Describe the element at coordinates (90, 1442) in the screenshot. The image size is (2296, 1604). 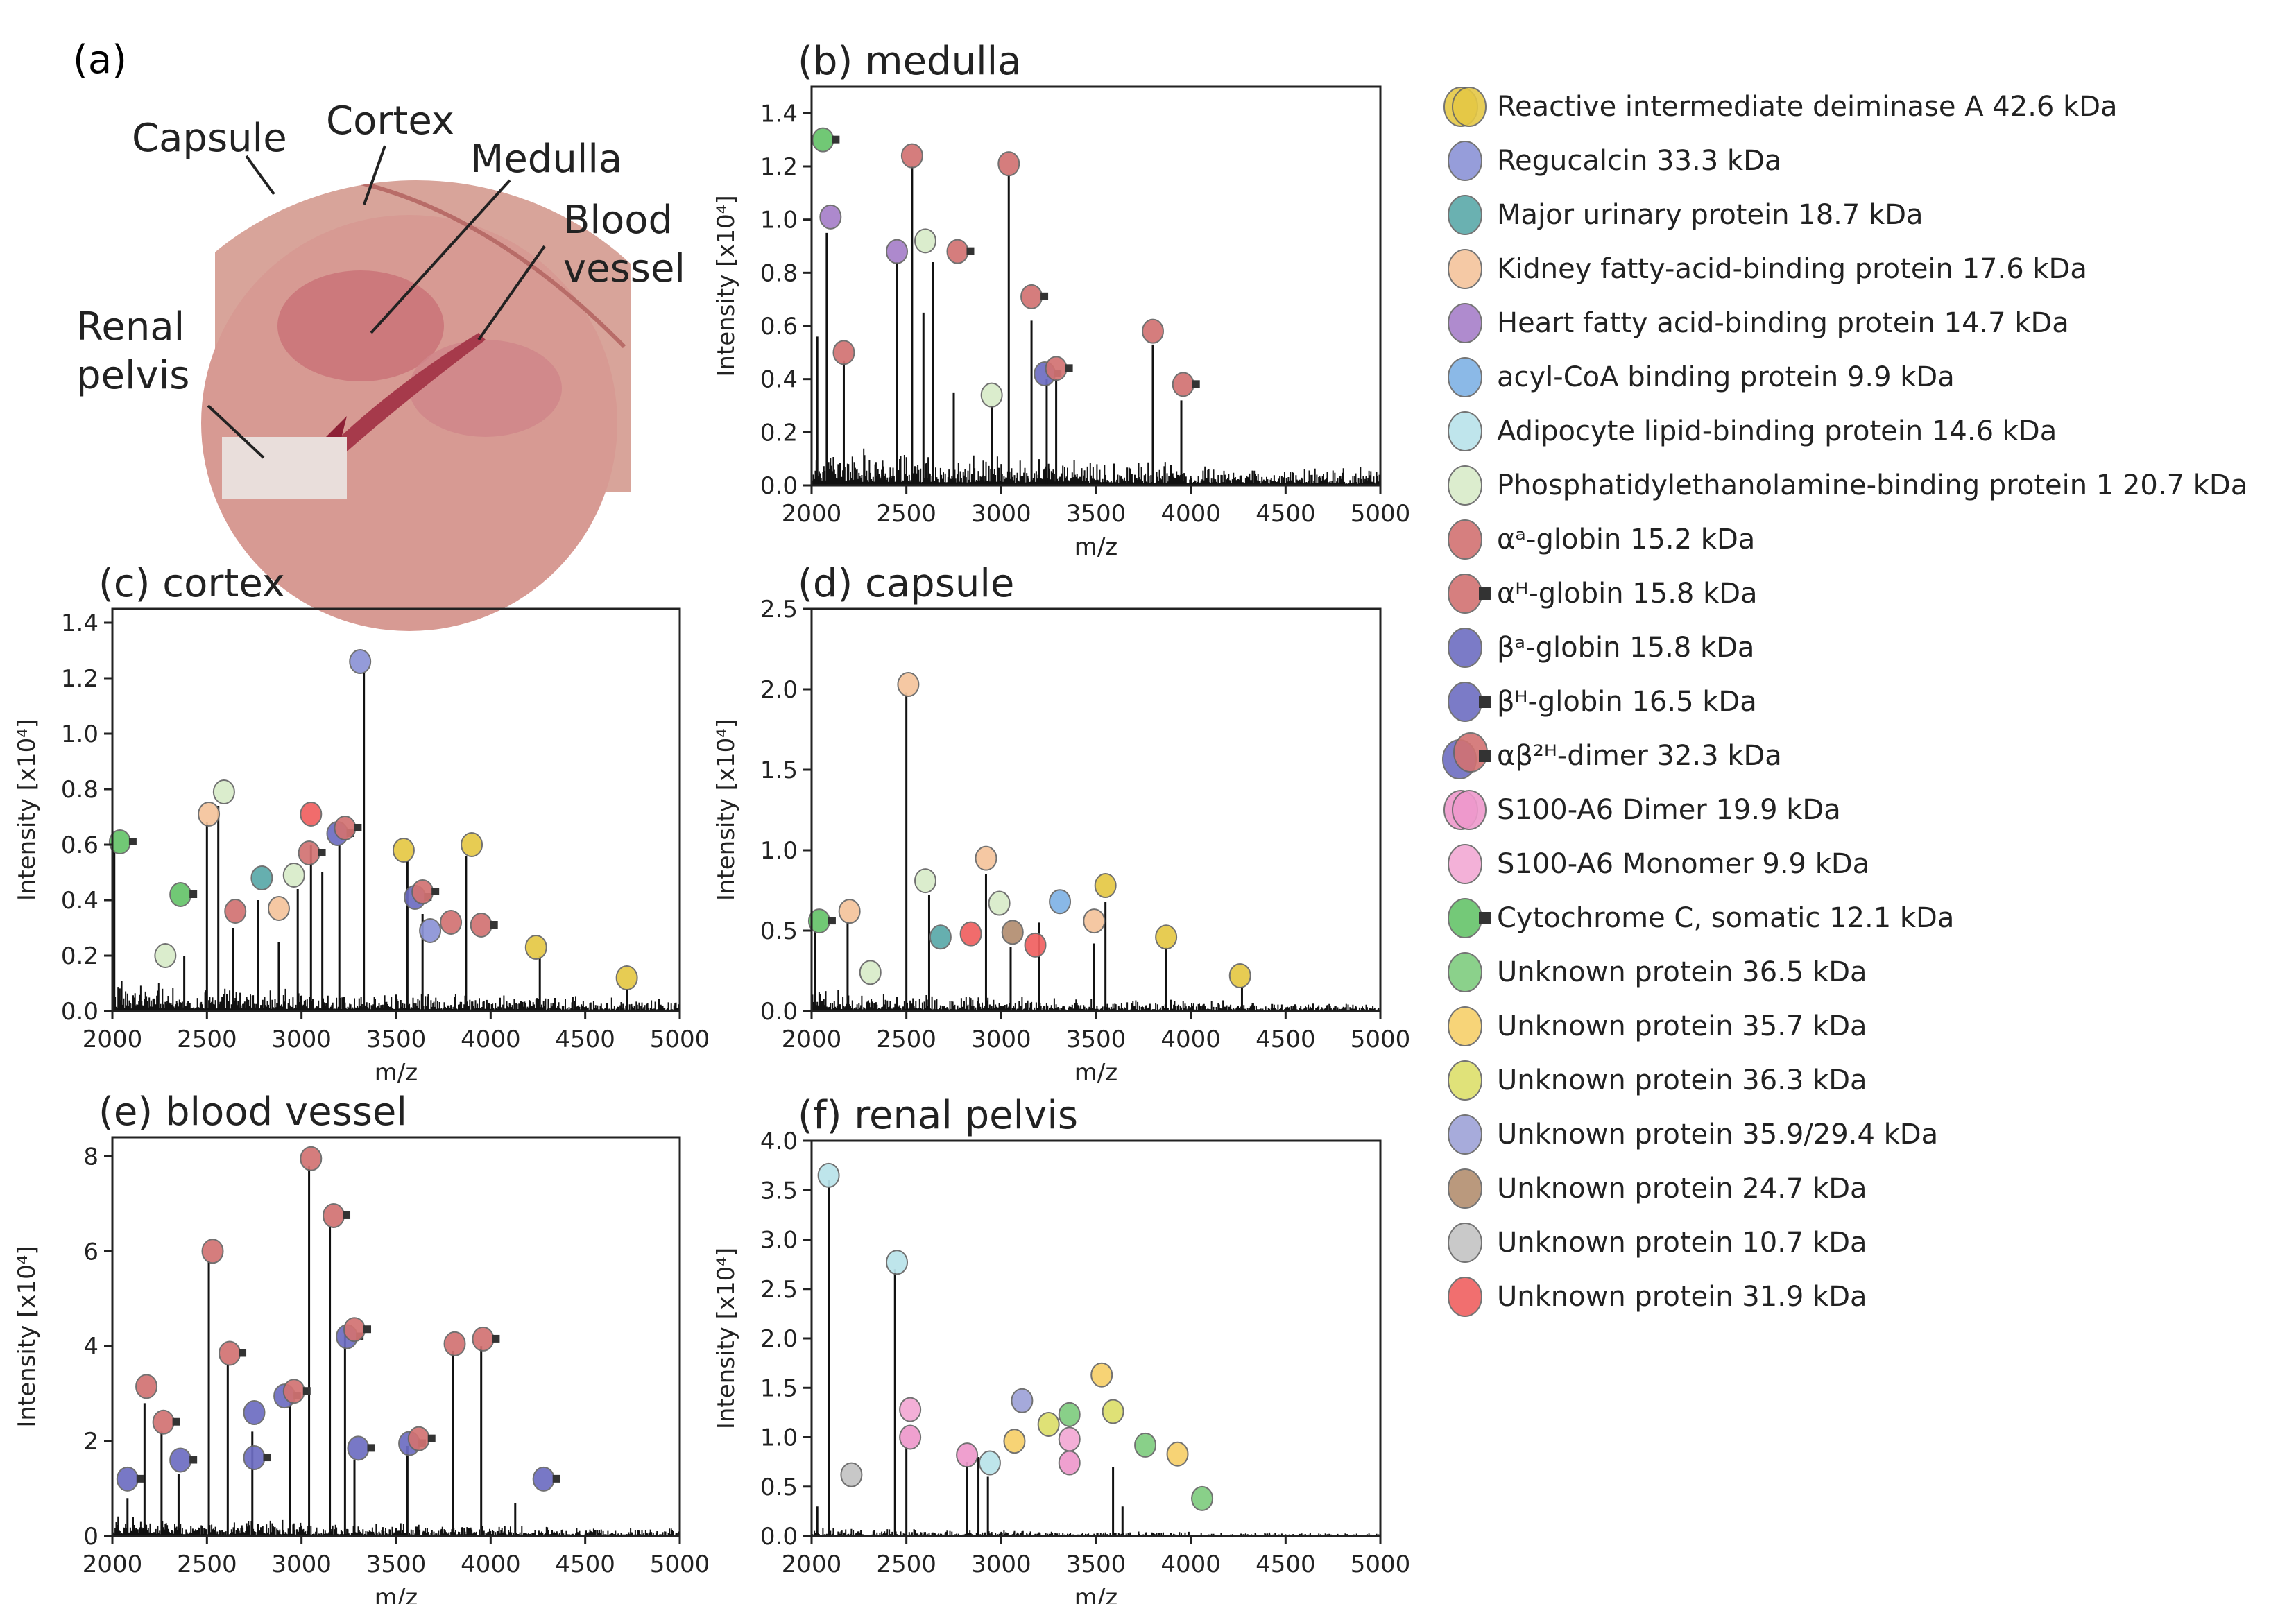
I see `y-tick-label: 2` at that location.